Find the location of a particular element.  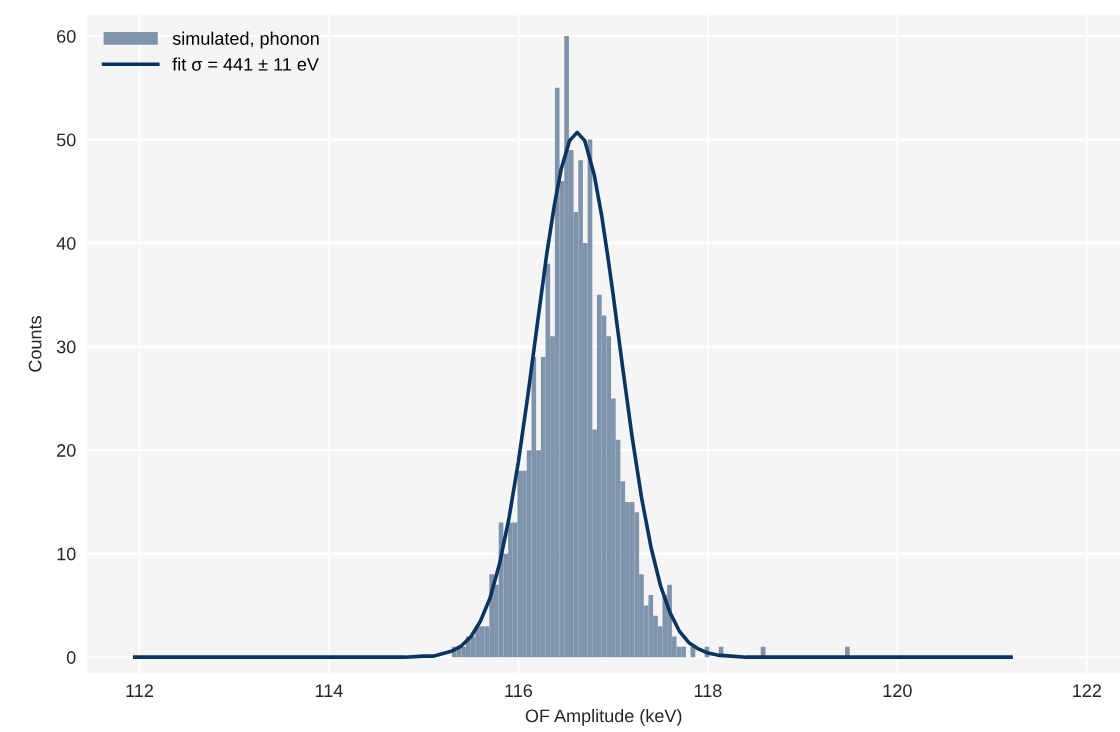

y-tick-label: 50 is located at coordinates (66, 140).